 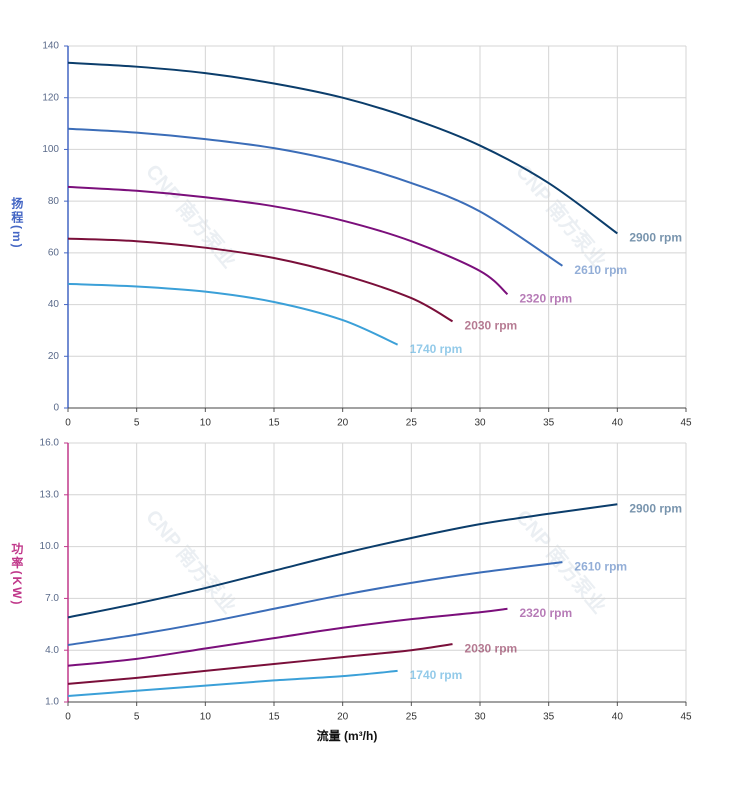 What do you see at coordinates (347, 735) in the screenshot?
I see `x-axis-title: 流量 (m³/h)` at bounding box center [347, 735].